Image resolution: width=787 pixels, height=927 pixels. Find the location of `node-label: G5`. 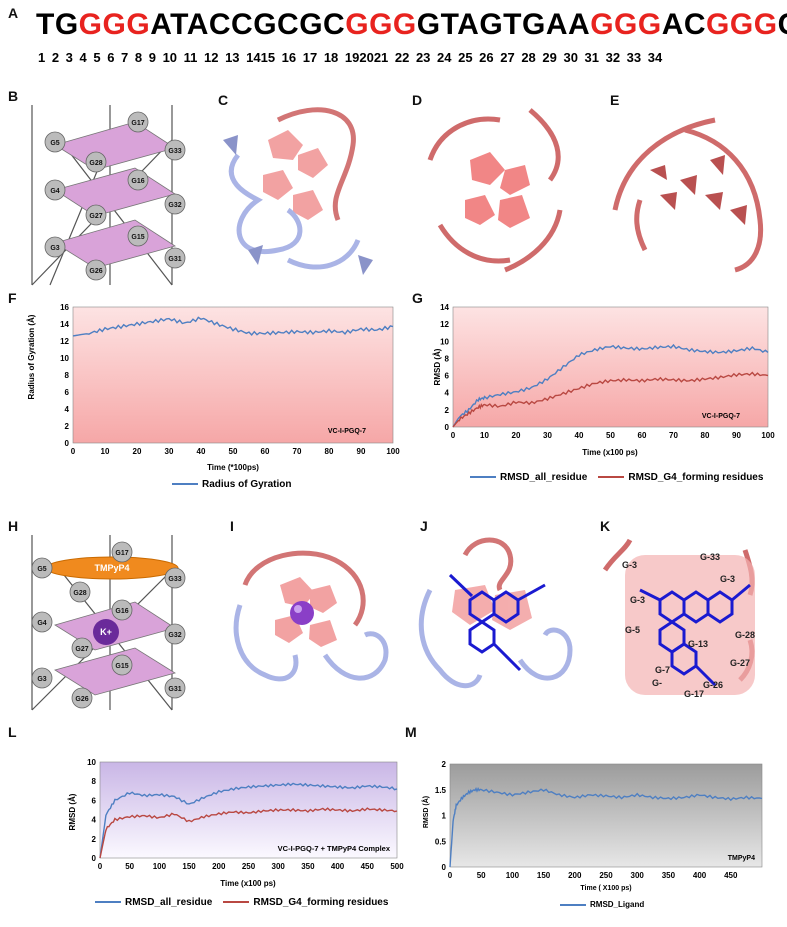

node-label: G5 is located at coordinates (54, 143).